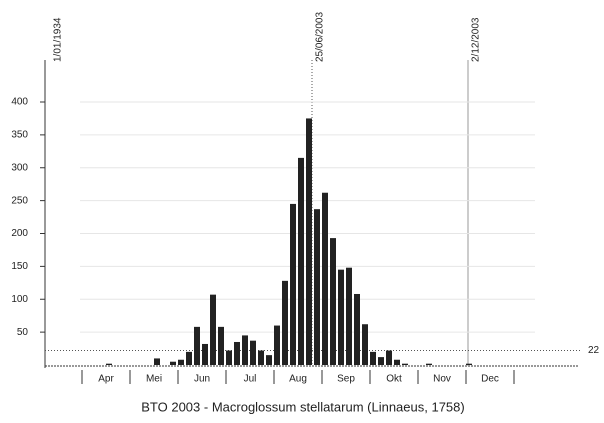 This screenshot has height=423, width=604. Describe the element at coordinates (106, 379) in the screenshot. I see `month-label: Apr` at that location.